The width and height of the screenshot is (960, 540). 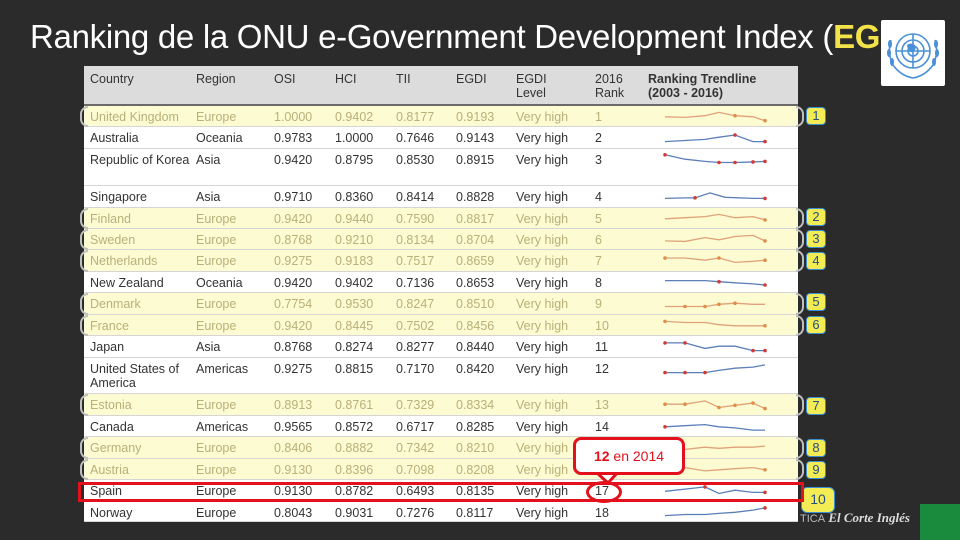 What do you see at coordinates (293, 405) in the screenshot?
I see `cell-osi: 0.8913` at bounding box center [293, 405].